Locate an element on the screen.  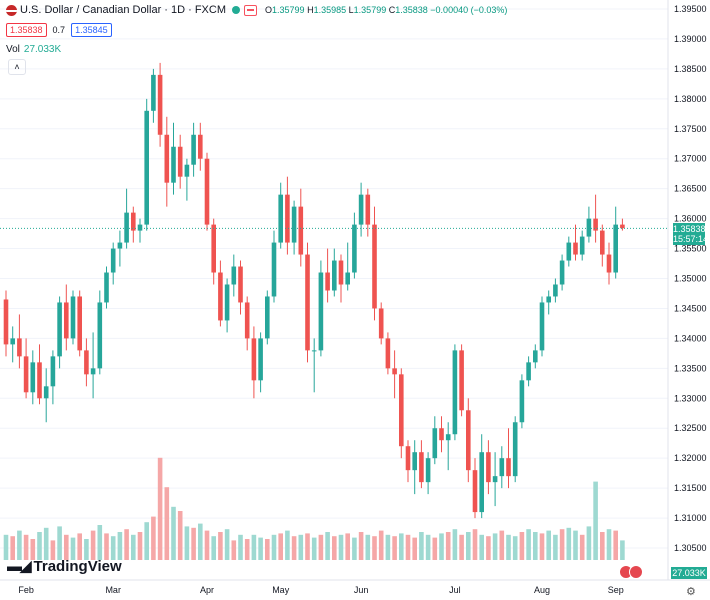
x-tick-label: Mar is located at coordinates (113, 590).